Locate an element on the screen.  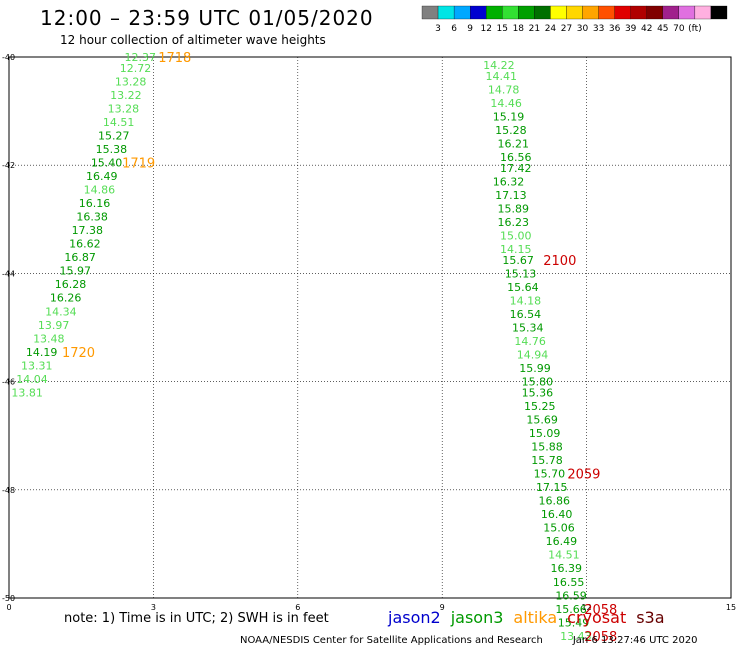
wave-height-label: 15.80 is located at coordinates (538, 382).